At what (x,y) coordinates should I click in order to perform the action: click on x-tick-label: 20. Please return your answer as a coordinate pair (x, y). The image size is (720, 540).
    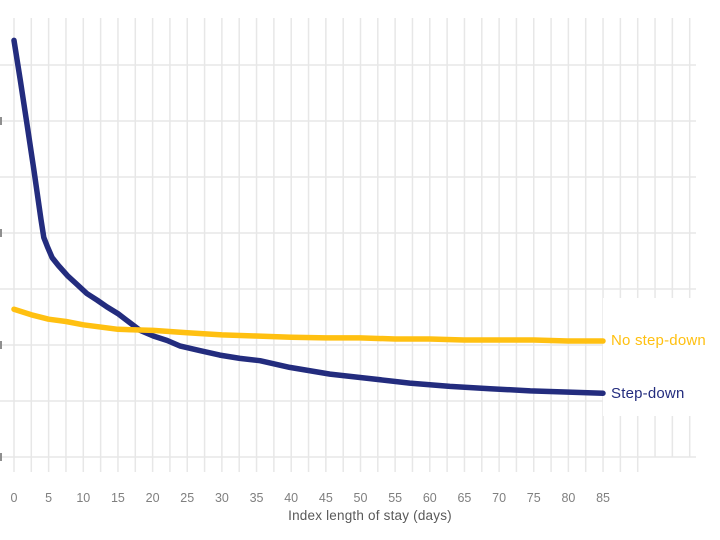
    Looking at the image, I should click on (152, 498).